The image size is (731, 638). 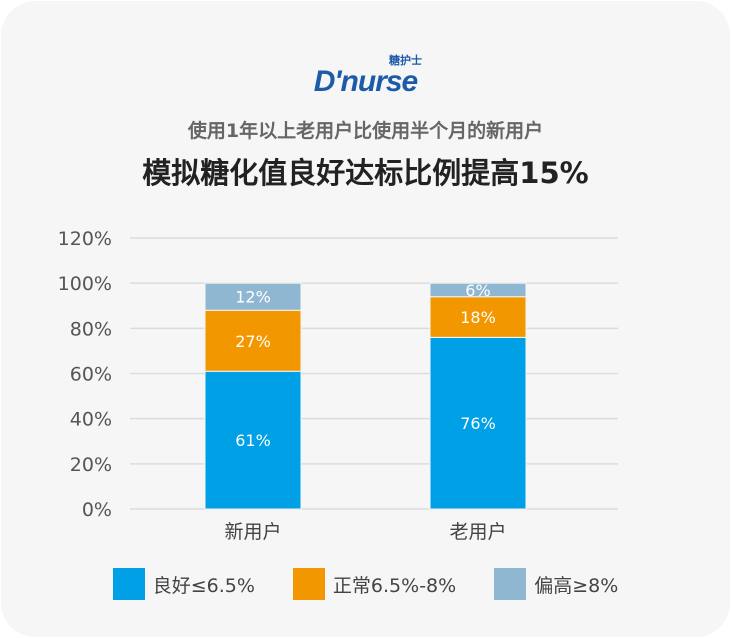 I want to click on logo: 糖护士 D'nurse, so click(x=365, y=75).